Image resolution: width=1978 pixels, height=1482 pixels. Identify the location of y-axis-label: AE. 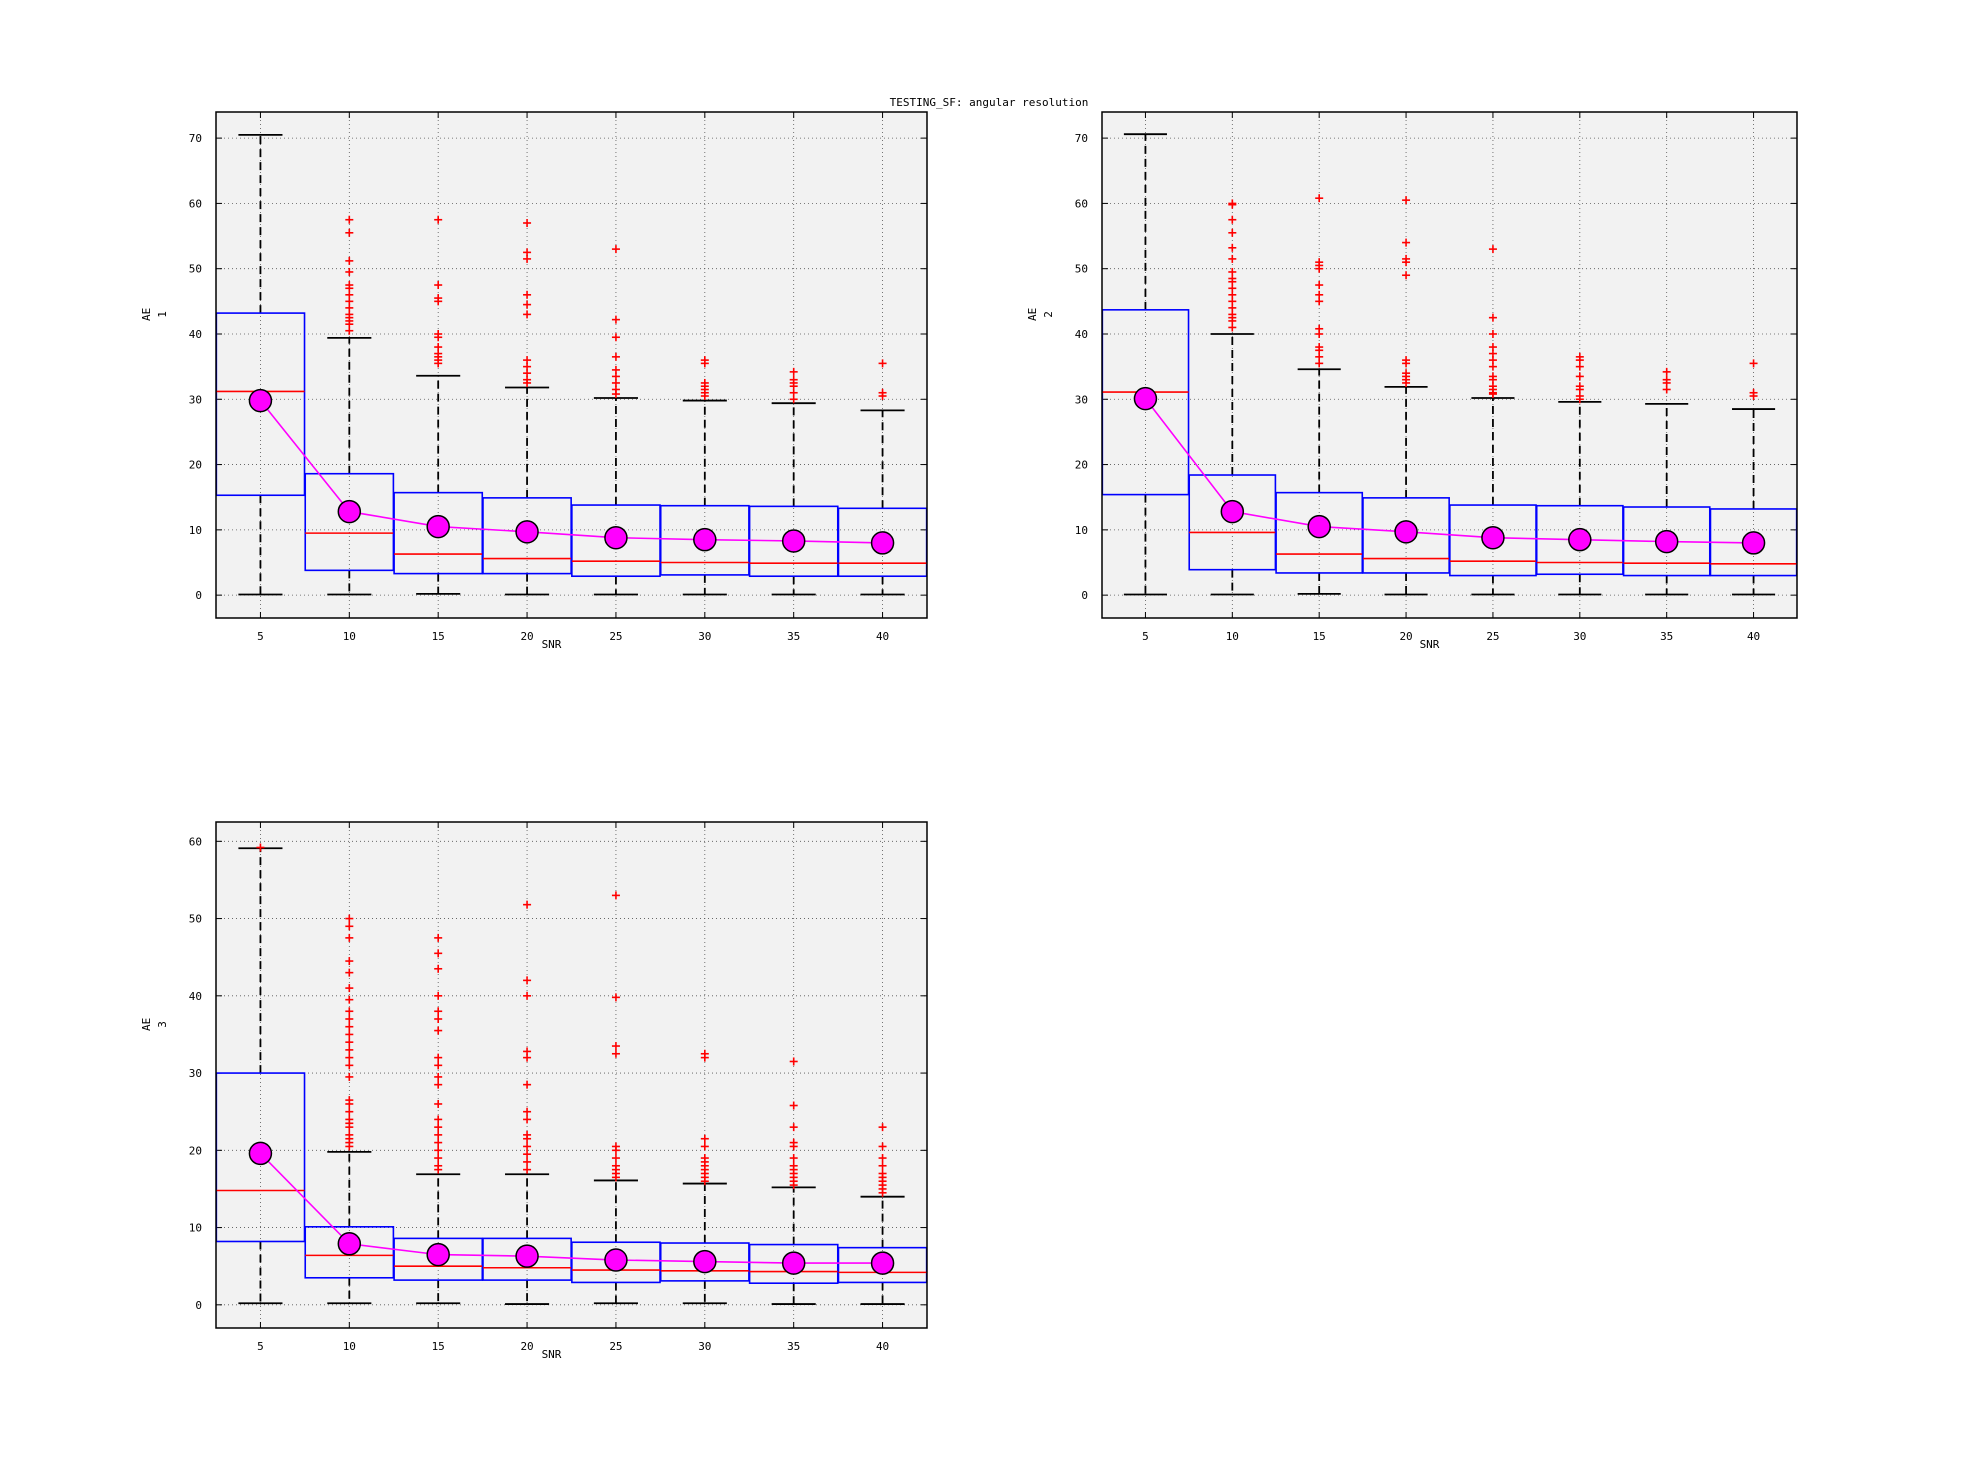
(146, 1024).